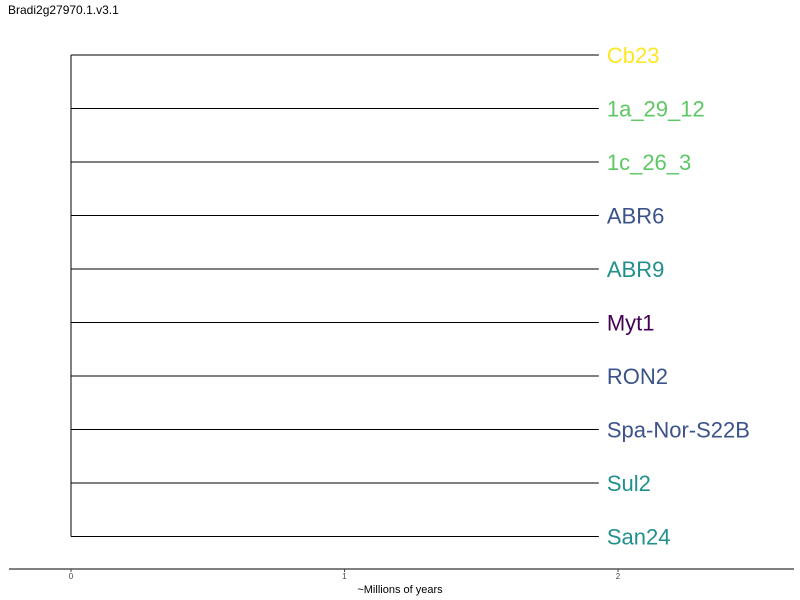 The image size is (800, 600). Describe the element at coordinates (639, 537) in the screenshot. I see `tip-label-San24: San24` at that location.